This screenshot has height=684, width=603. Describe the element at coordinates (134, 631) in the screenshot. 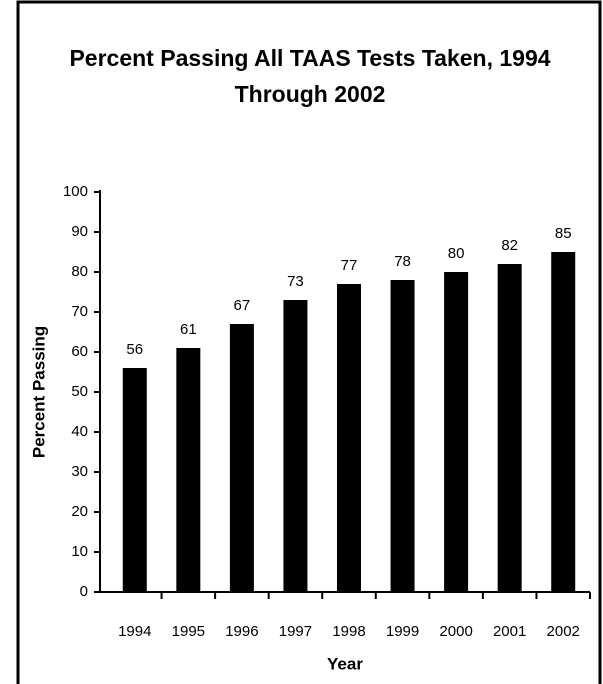

I see `x-tick-label: 1994` at that location.